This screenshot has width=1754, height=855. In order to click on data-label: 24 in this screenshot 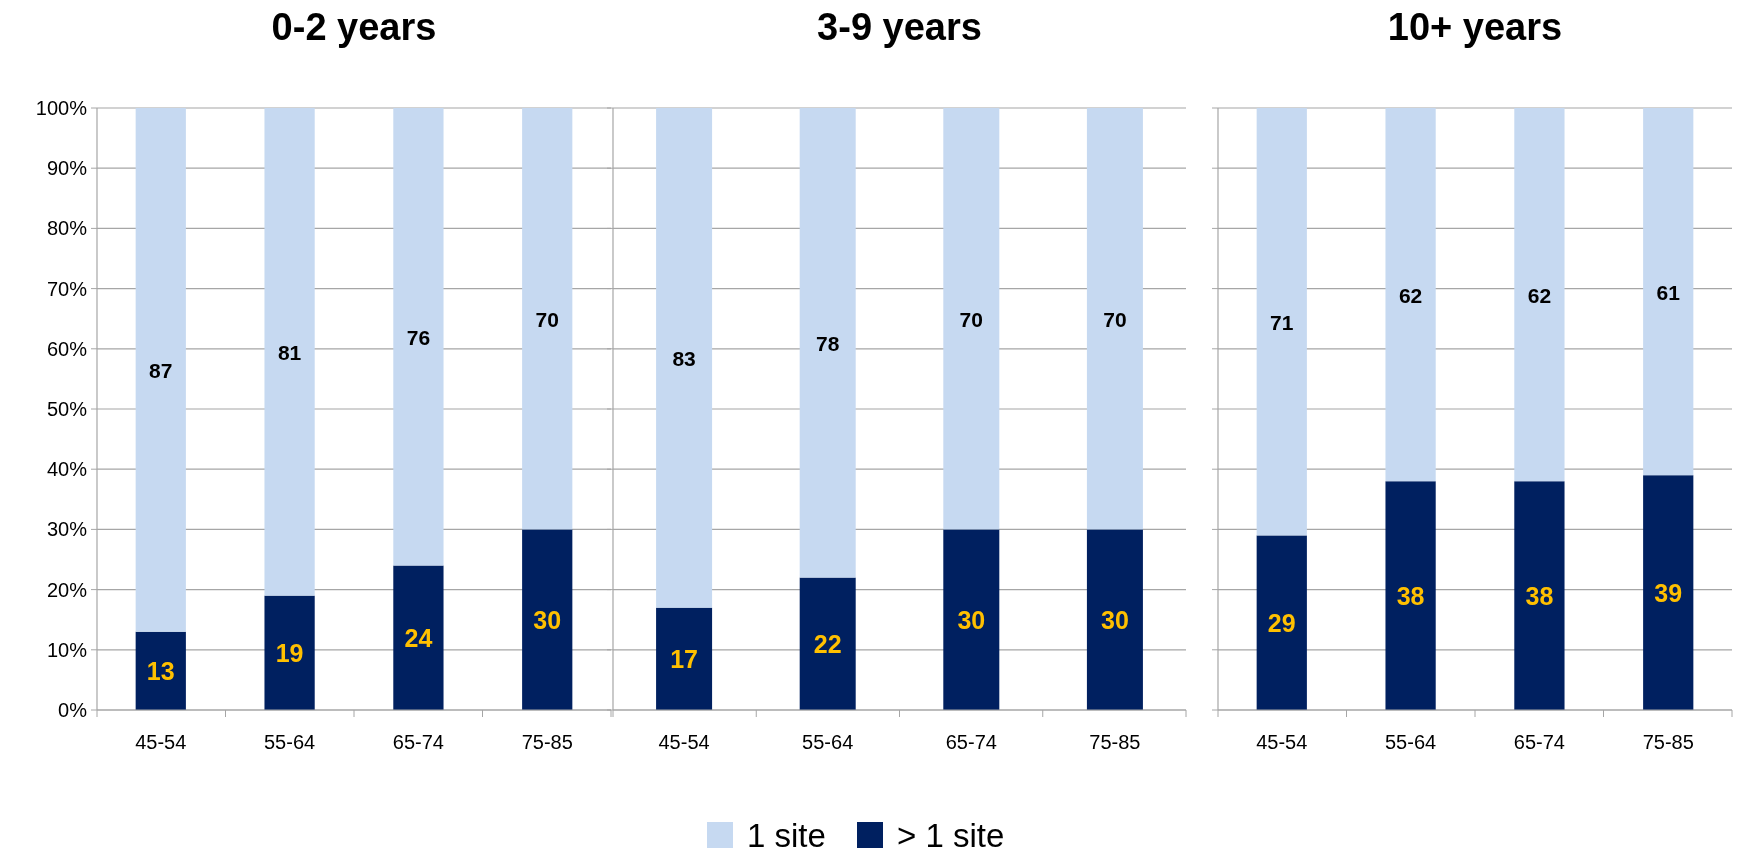, I will do `click(418, 637)`.